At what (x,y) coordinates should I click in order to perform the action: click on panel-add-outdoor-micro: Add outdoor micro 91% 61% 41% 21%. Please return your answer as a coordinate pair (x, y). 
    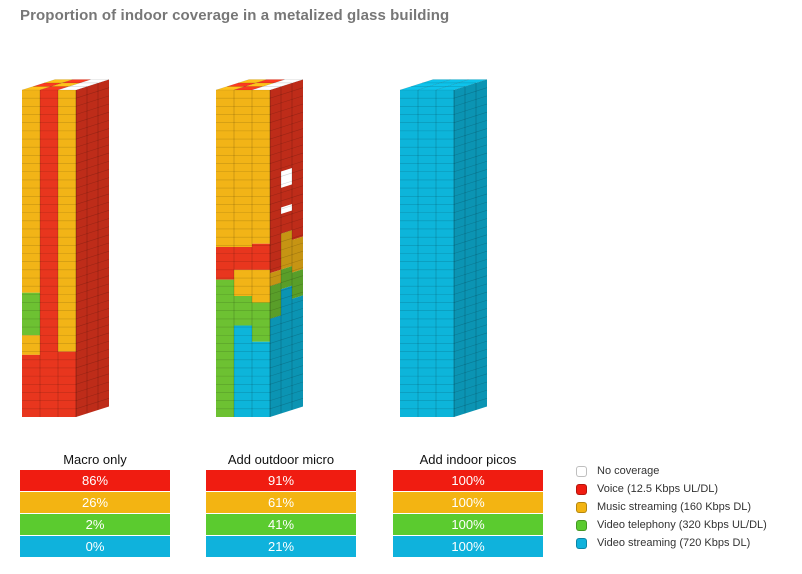
    Looking at the image, I should click on (281, 503).